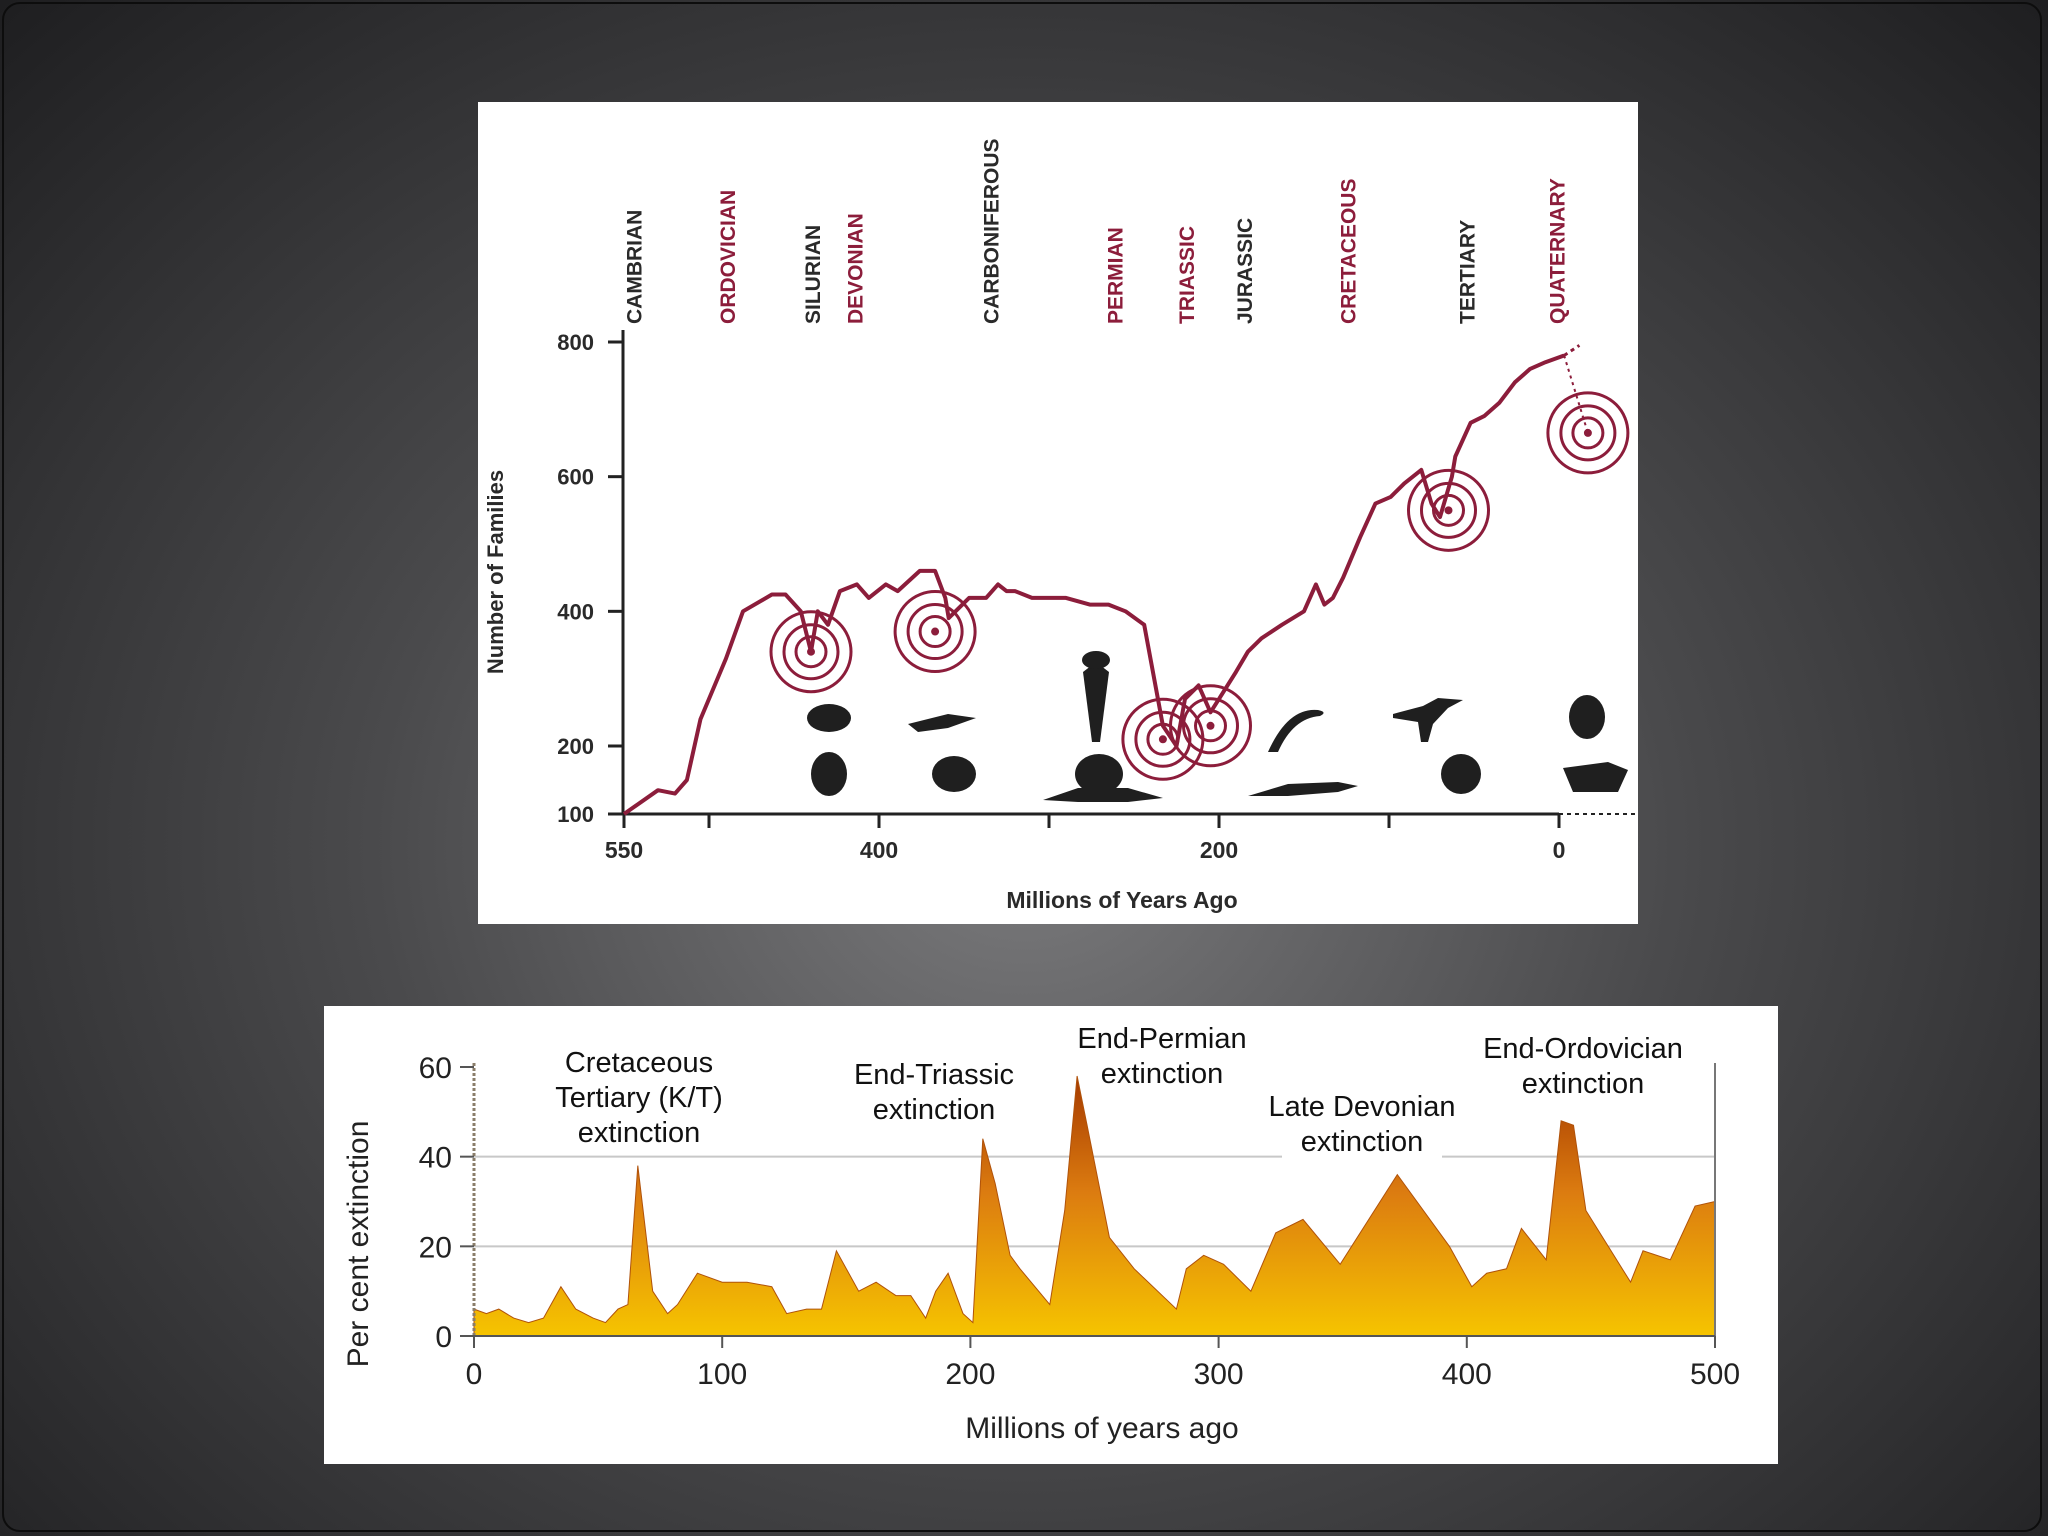 This screenshot has width=2048, height=1536. I want to click on x-tick-label: 300, so click(1219, 1374).